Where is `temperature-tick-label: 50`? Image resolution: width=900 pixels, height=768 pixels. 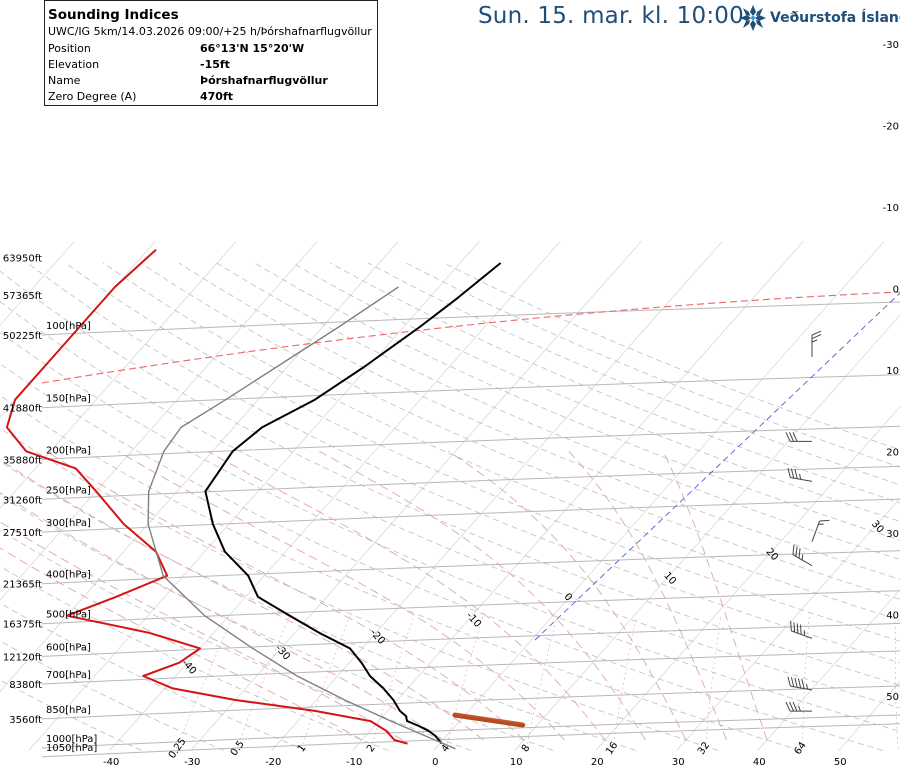 temperature-tick-label: 50 is located at coordinates (840, 762).